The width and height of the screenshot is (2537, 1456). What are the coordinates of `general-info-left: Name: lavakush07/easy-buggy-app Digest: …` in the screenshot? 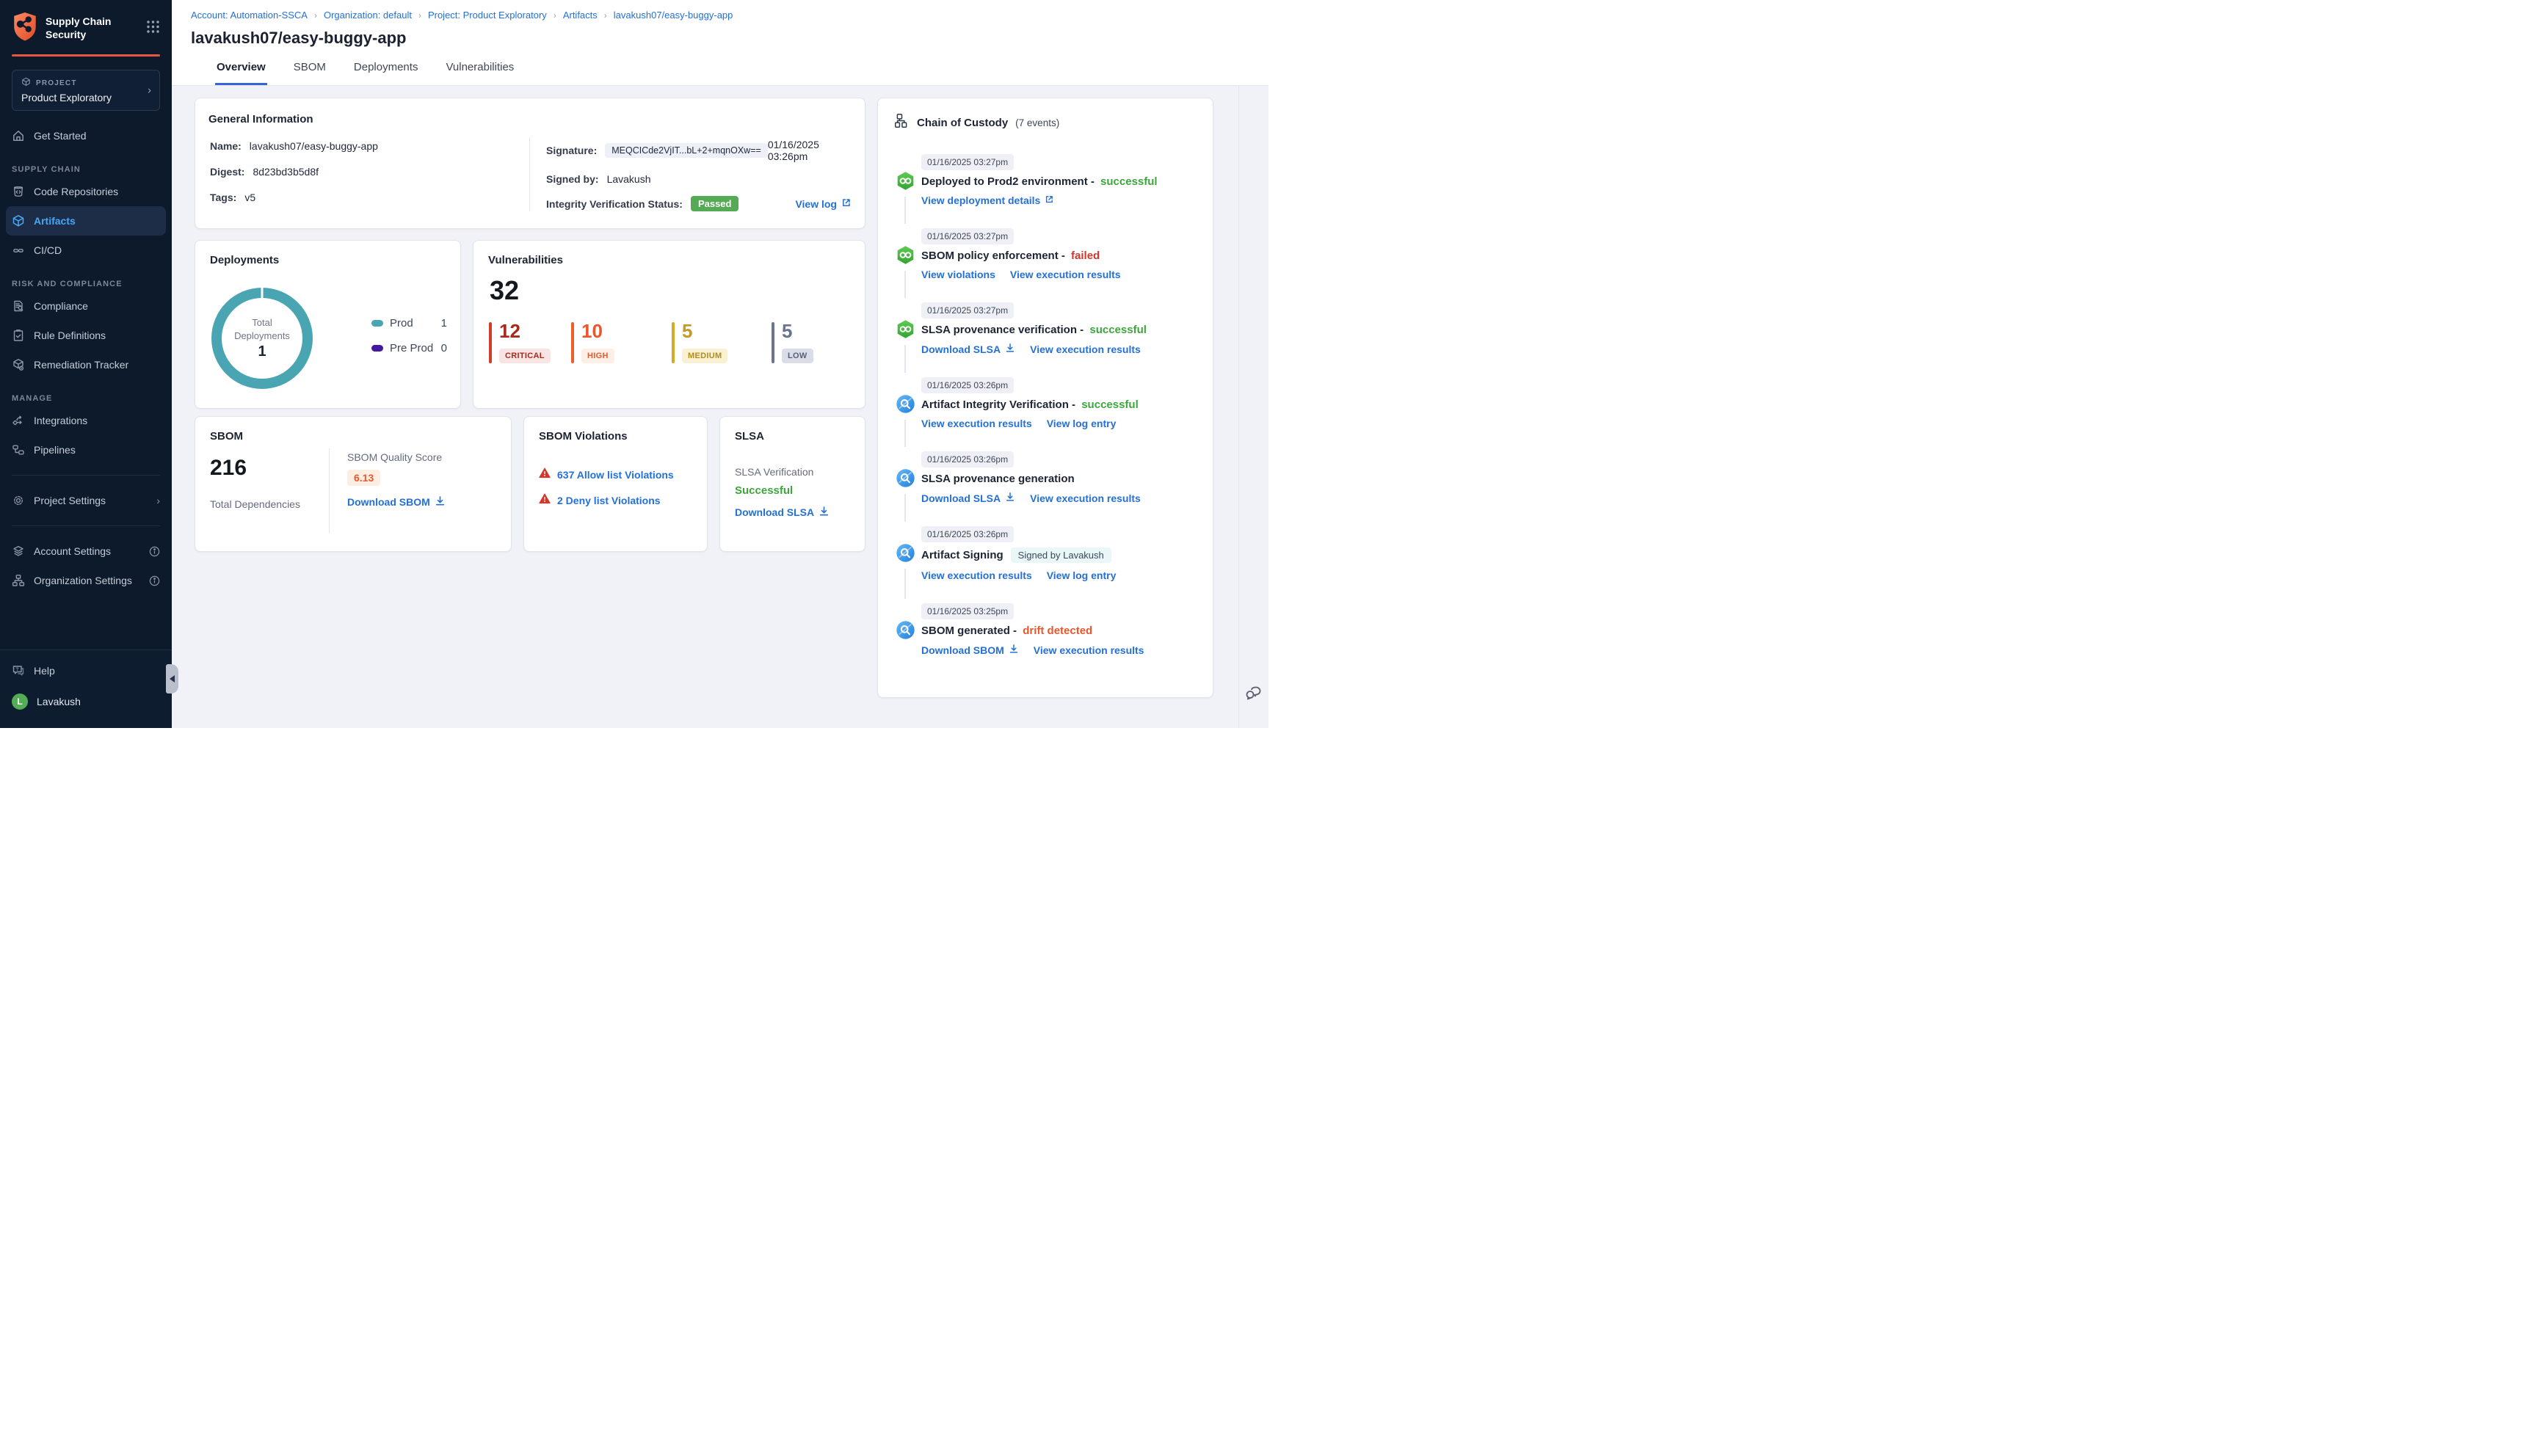 It's located at (369, 174).